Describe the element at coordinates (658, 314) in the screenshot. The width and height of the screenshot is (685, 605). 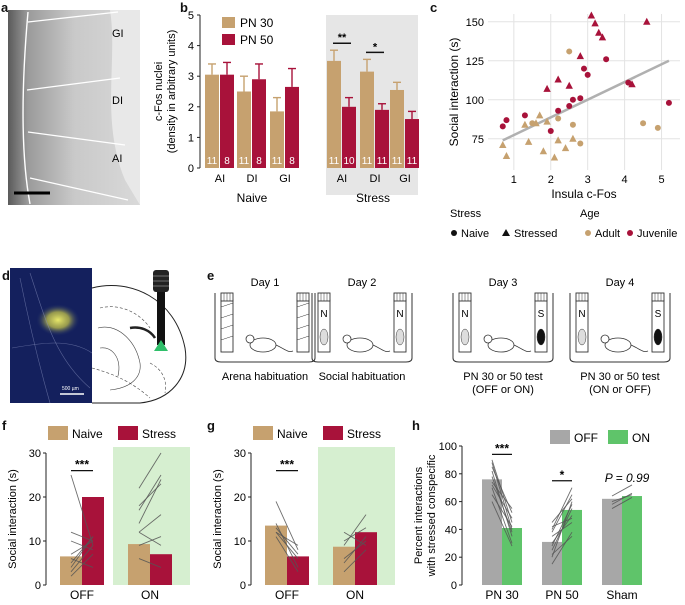
I see `cage-letter: S` at that location.